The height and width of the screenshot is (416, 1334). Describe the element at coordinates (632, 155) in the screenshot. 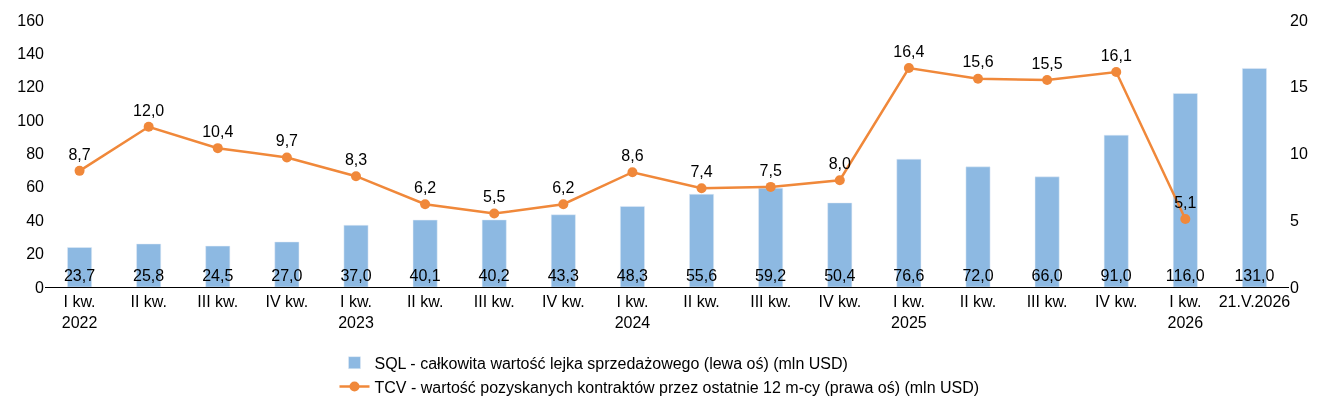

I see `data-label: 8,6` at that location.